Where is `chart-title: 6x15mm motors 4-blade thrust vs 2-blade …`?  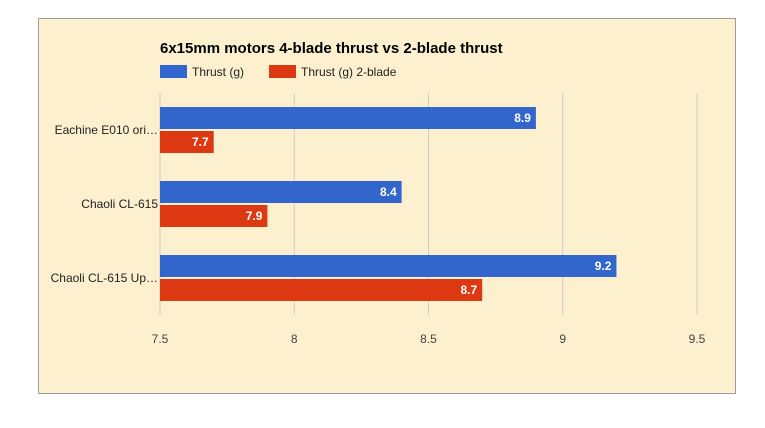 chart-title: 6x15mm motors 4-blade thrust vs 2-blade … is located at coordinates (331, 48).